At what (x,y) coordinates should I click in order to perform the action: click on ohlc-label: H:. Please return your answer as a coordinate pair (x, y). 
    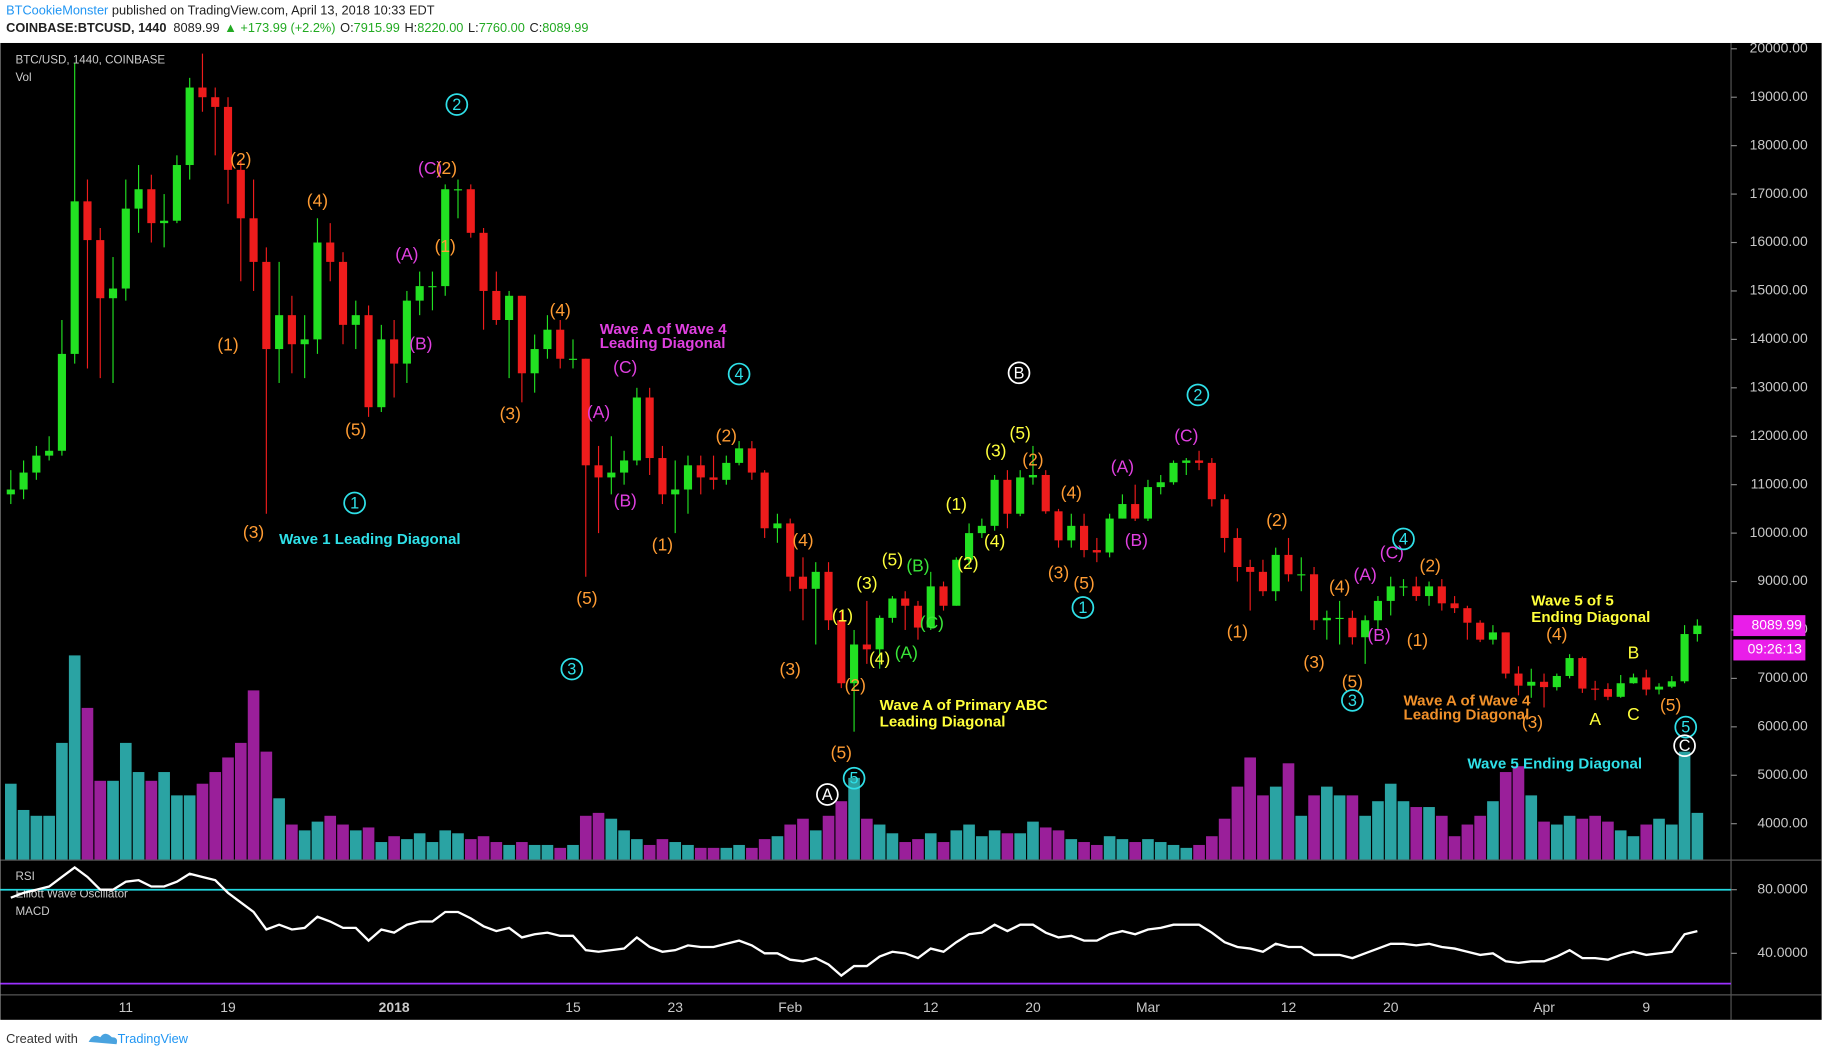
    Looking at the image, I should click on (410, 27).